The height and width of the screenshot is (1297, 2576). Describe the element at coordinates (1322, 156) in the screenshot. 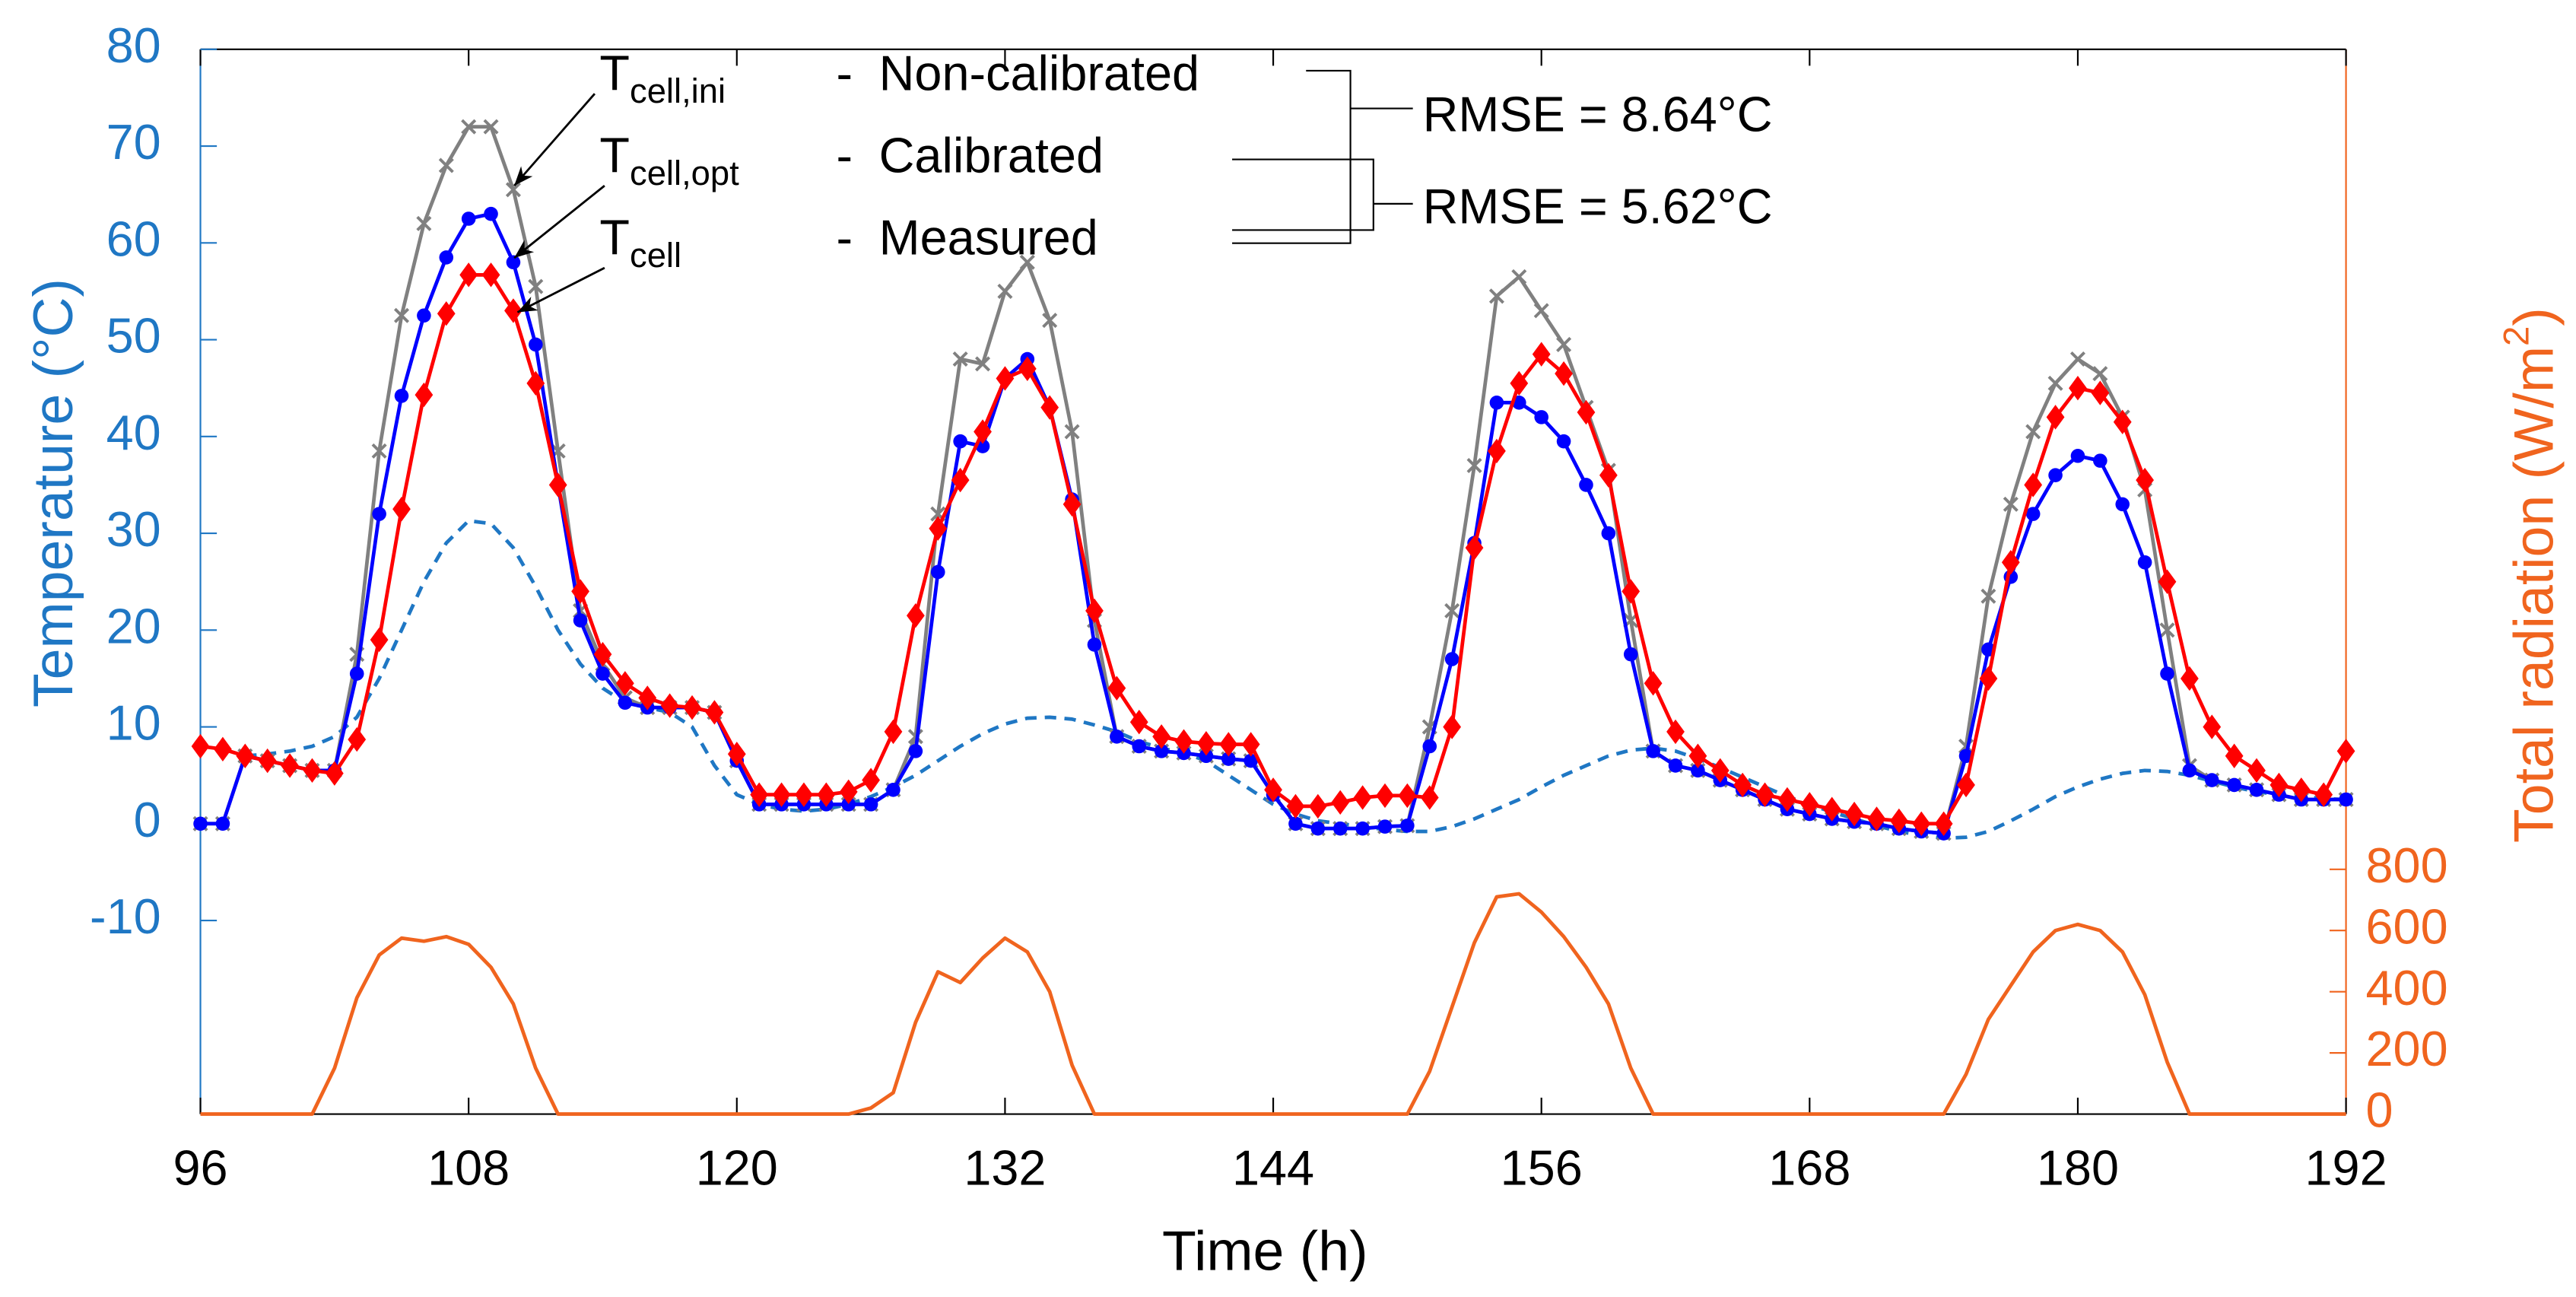

I see `rmse-brackets` at that location.